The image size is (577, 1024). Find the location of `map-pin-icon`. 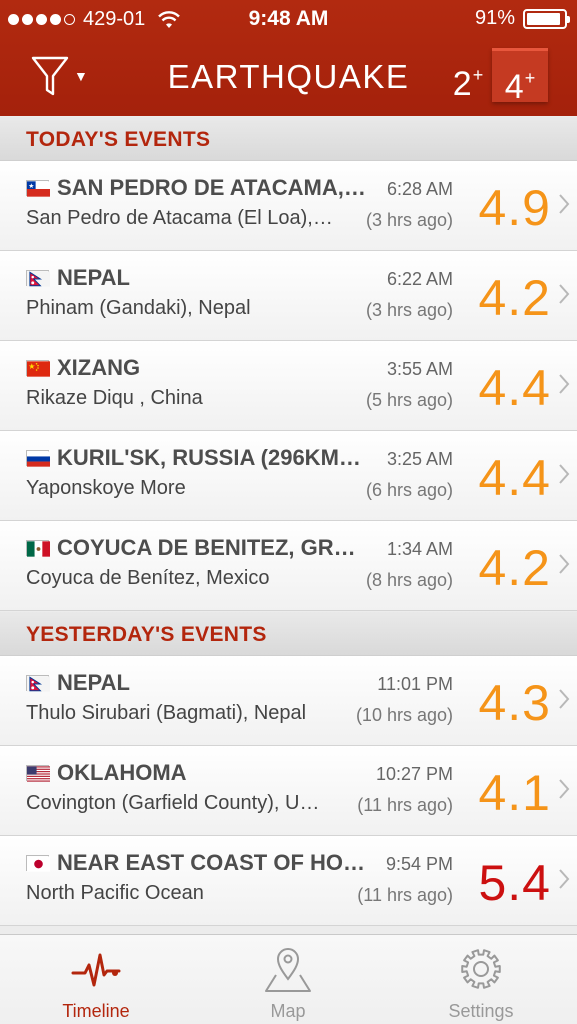

map-pin-icon is located at coordinates (288, 970).